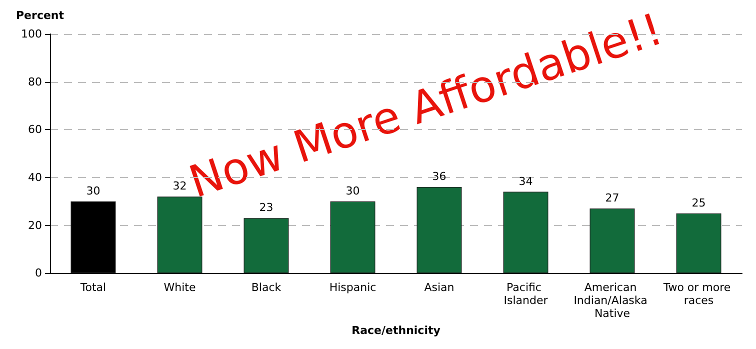 Image resolution: width=756 pixels, height=349 pixels. What do you see at coordinates (35, 225) in the screenshot?
I see `y-tick-label: 20` at bounding box center [35, 225].